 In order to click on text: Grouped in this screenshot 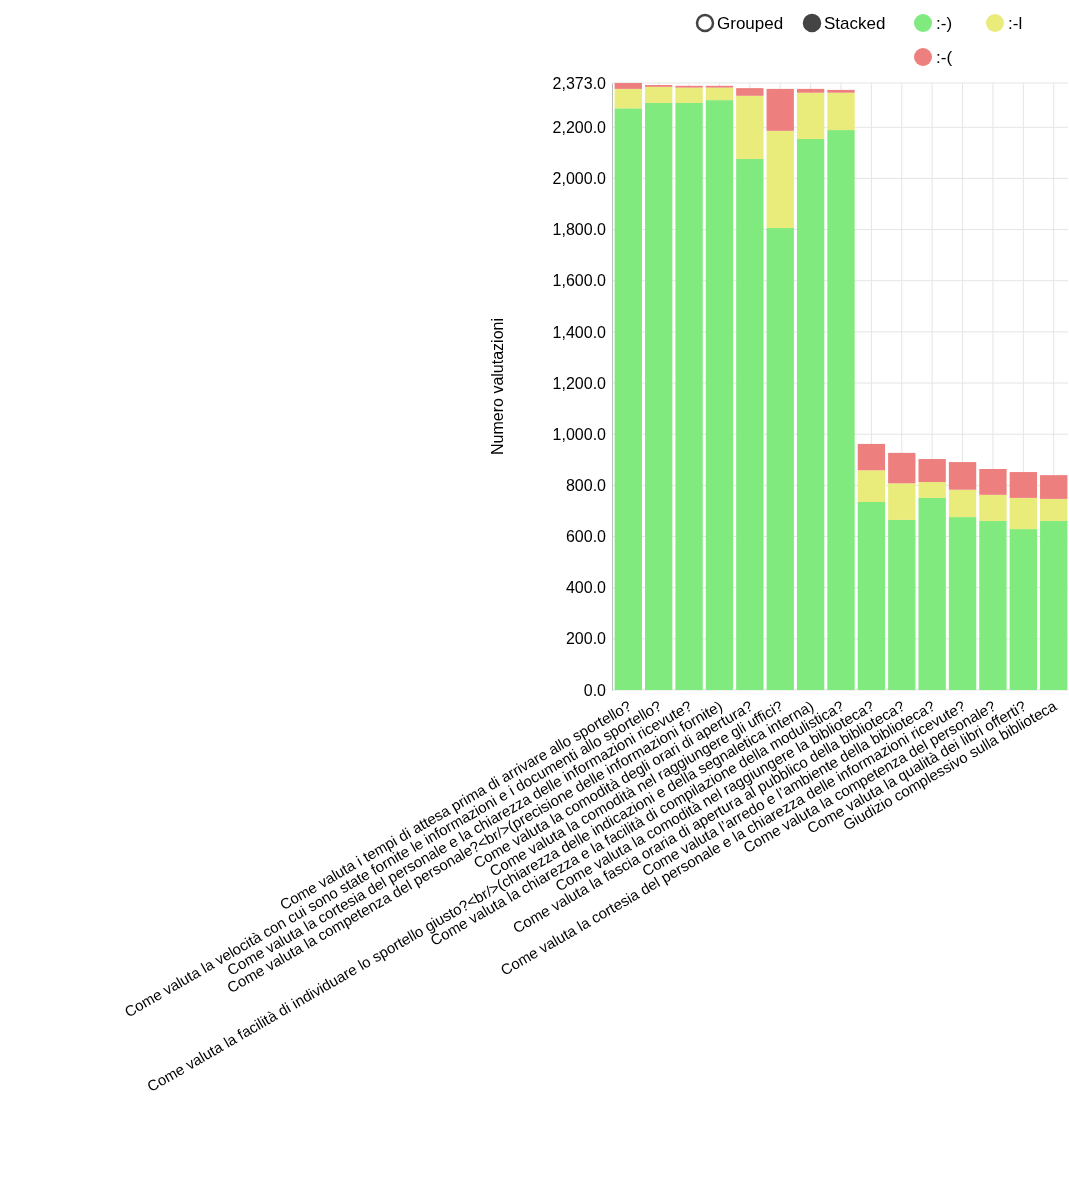, I will do `click(750, 23)`.